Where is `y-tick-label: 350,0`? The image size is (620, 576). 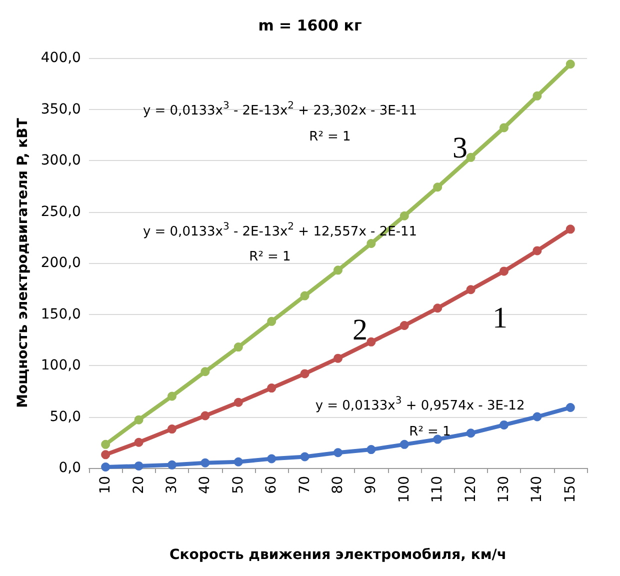 y-tick-label: 350,0 is located at coordinates (60, 109).